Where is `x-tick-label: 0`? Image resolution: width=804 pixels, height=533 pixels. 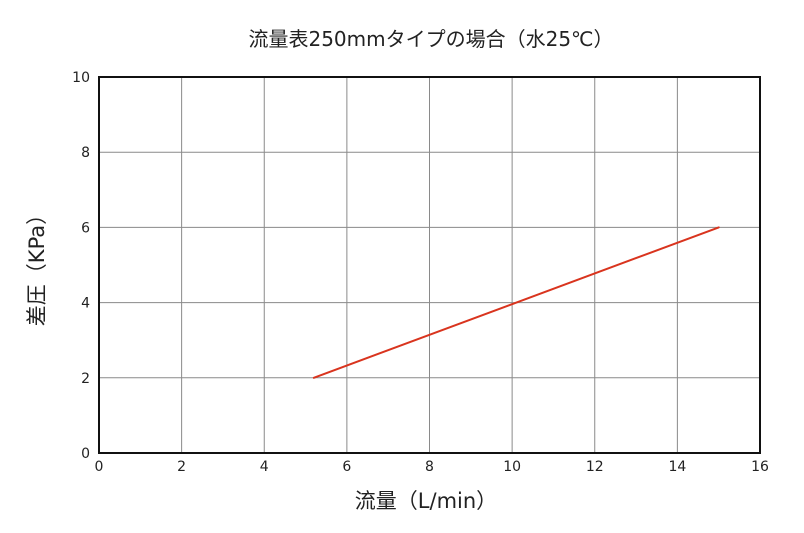
x-tick-label: 0 is located at coordinates (99, 467).